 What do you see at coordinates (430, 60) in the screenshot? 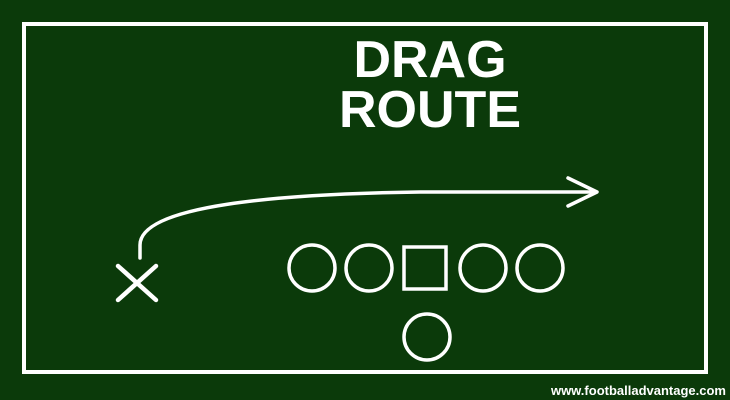
I see `play-title-line1: DRAG` at bounding box center [430, 60].